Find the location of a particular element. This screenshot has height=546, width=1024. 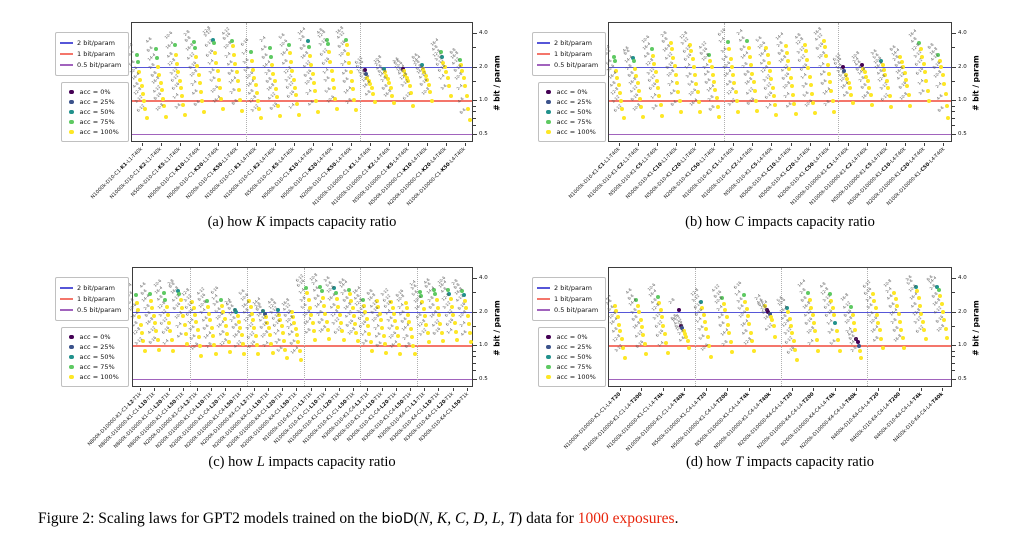

point-label: 10-8 is located at coordinates (424, 91).